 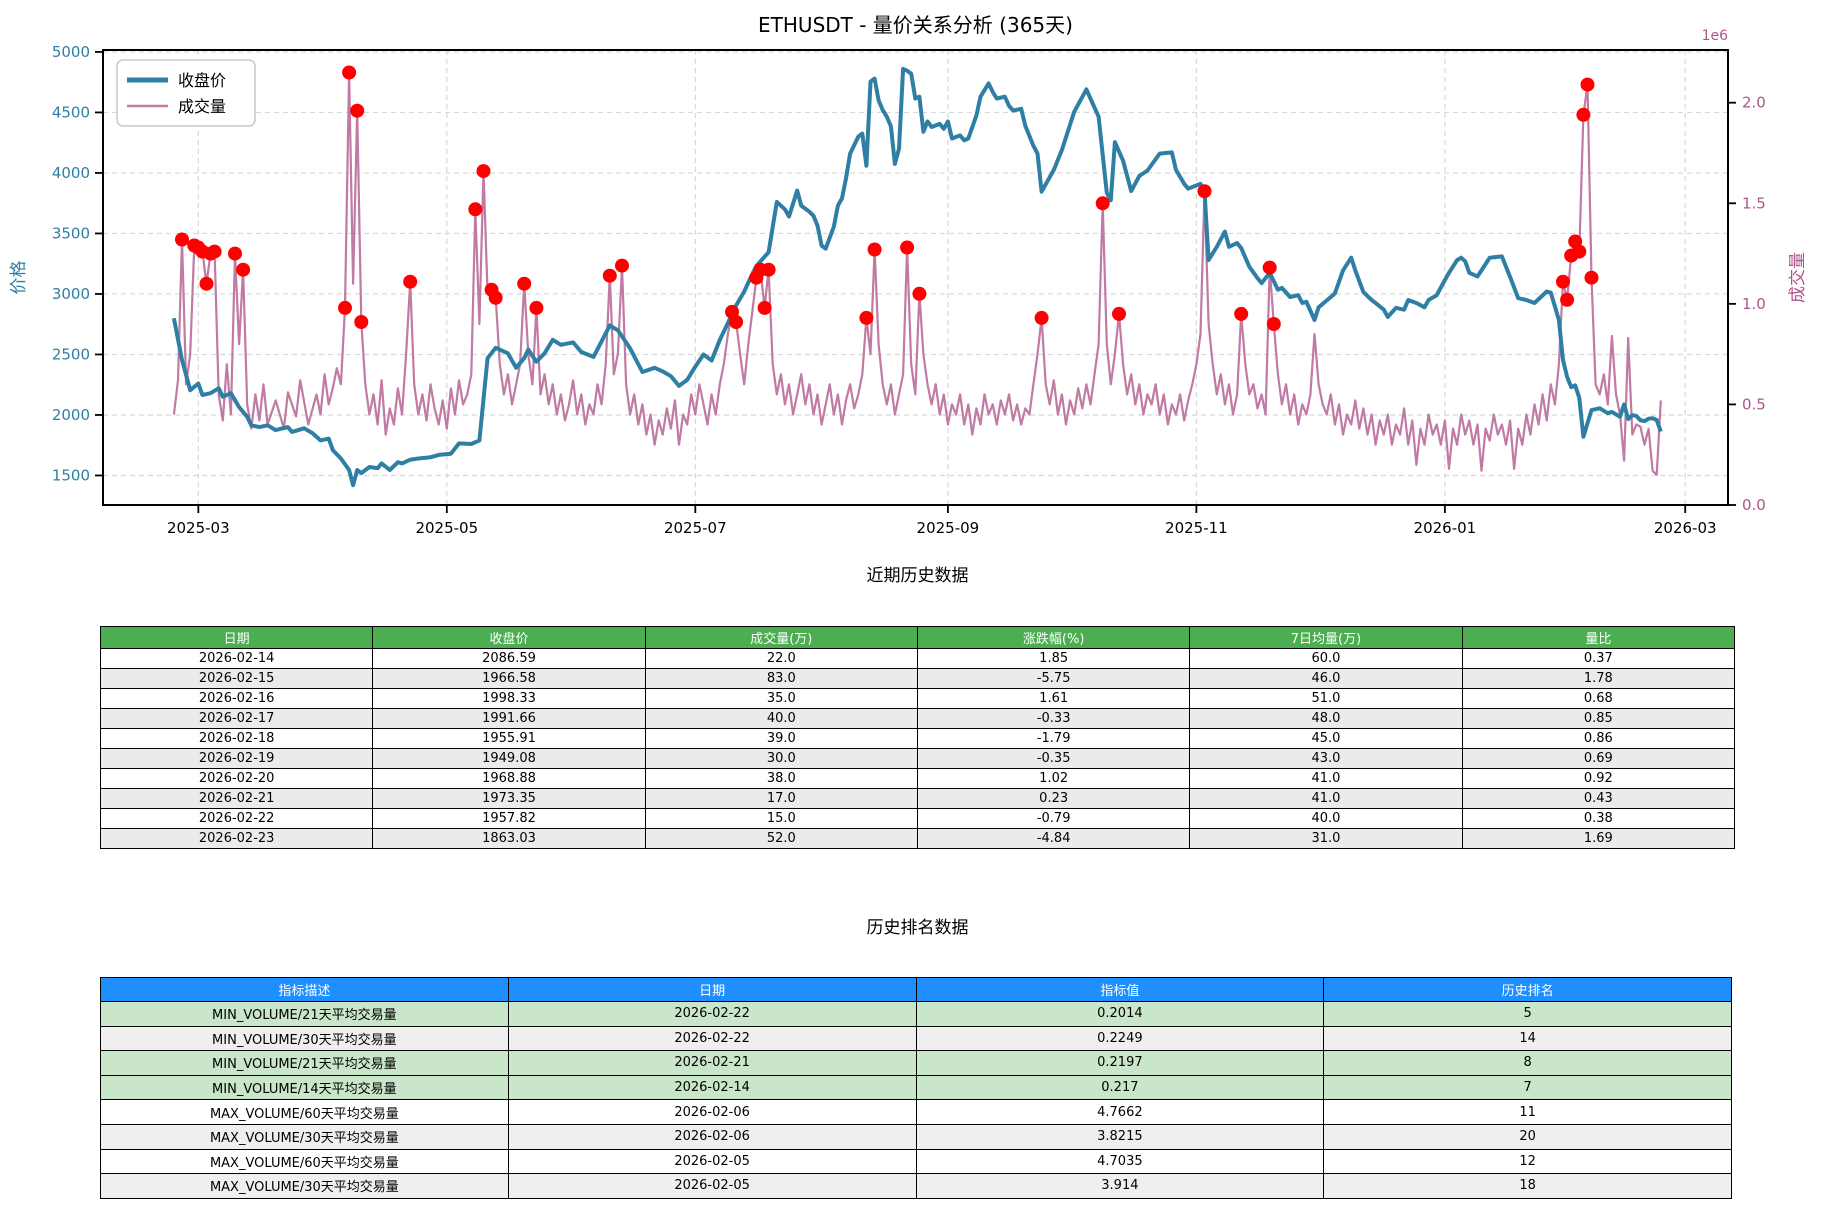 I want to click on cell: 4.7662, so click(x=1120, y=1112).